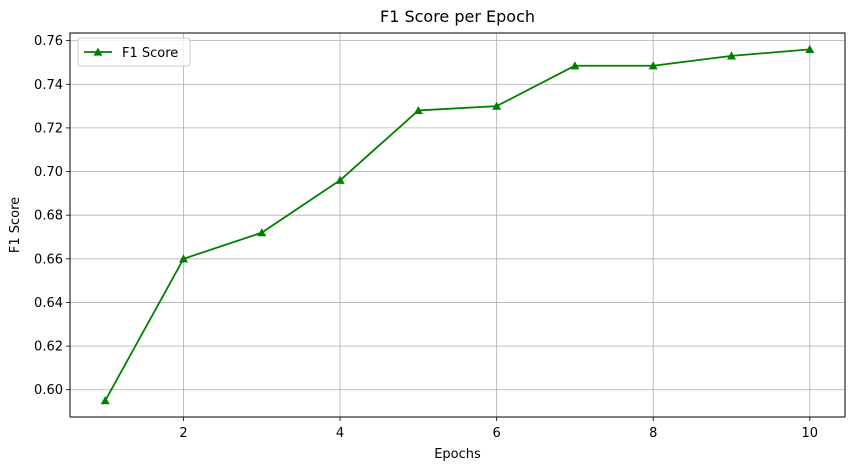 The image size is (855, 470). I want to click on legend-label: F1 Score, so click(150, 53).